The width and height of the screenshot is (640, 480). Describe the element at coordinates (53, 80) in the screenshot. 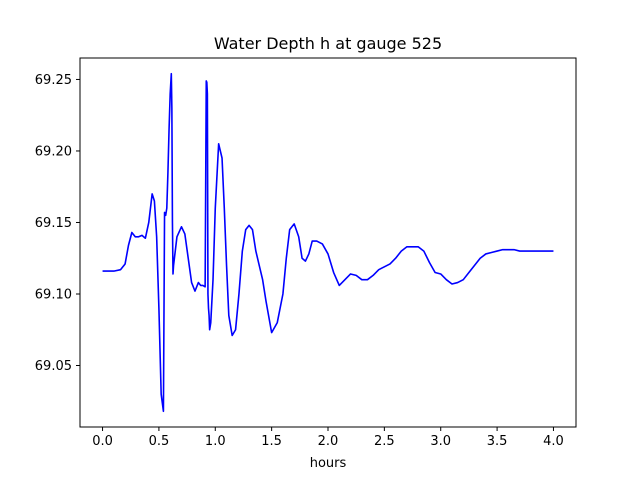

I see `y-tick-label: 69.25` at that location.